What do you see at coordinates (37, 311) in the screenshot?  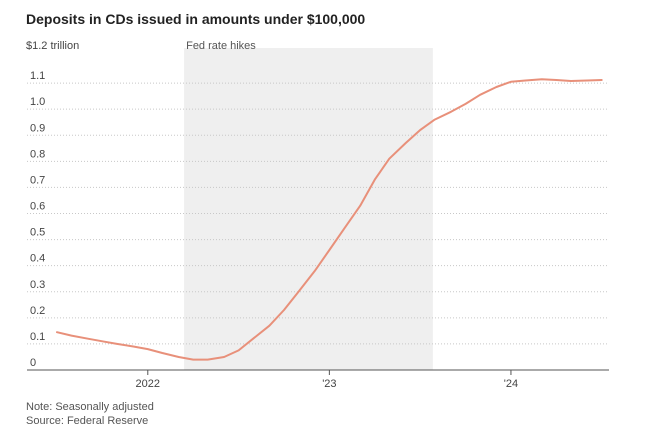 I see `y-tick-label: 0.2` at bounding box center [37, 311].